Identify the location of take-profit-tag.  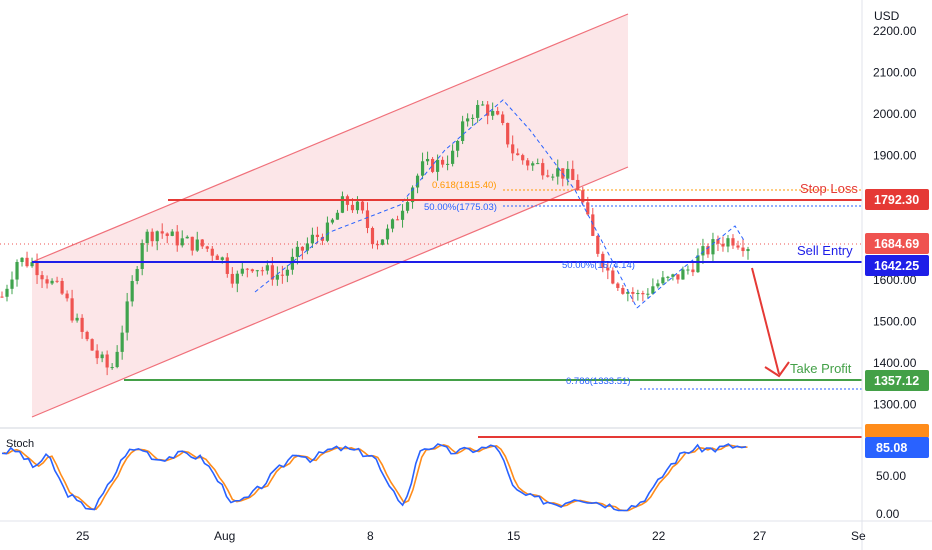
(897, 380).